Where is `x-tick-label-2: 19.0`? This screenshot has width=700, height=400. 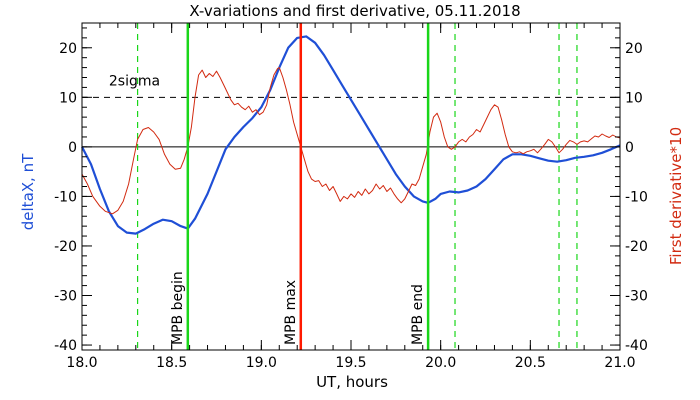 x-tick-label-2: 19.0 is located at coordinates (261, 363).